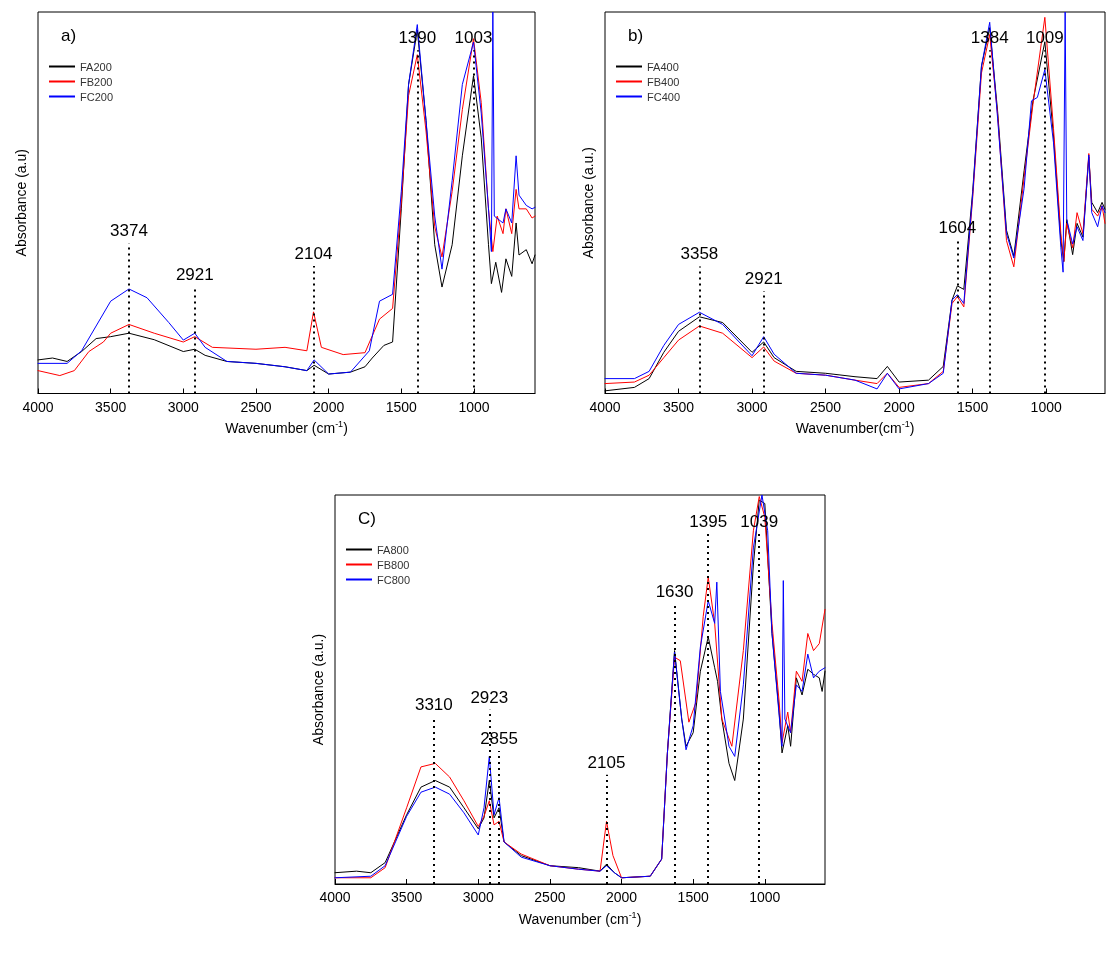 The image size is (1115, 954). Describe the element at coordinates (473, 38) in the screenshot. I see `ref-line-label: 1003` at that location.